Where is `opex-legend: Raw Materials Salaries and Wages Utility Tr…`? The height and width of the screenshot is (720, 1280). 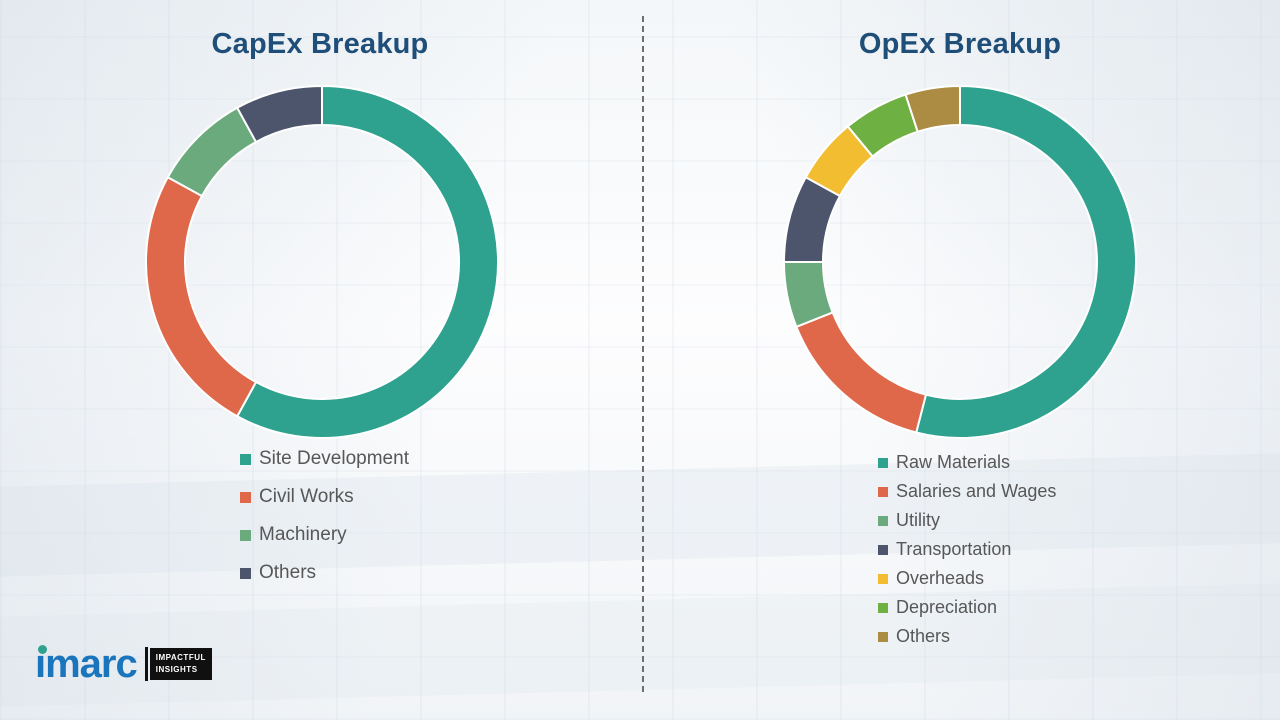
opex-legend: Raw Materials Salaries and Wages Utility Tr… is located at coordinates (967, 553).